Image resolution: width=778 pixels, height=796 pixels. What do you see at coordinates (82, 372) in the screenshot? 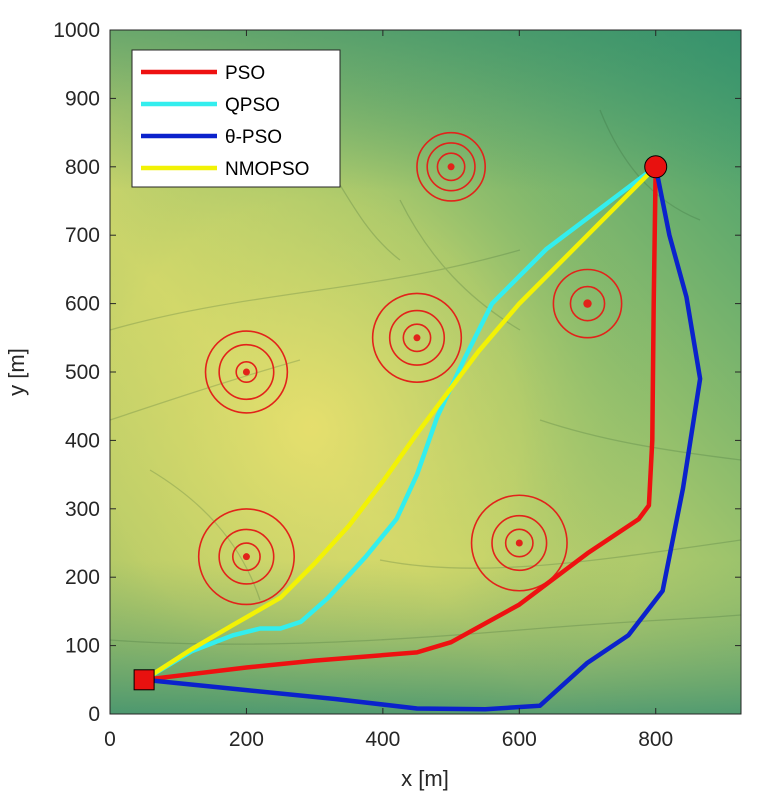
I see `y-tick-label: 500` at bounding box center [82, 372].